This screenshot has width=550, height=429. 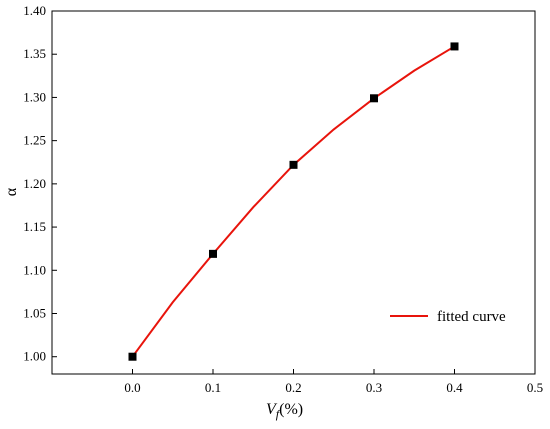 I want to click on legend: fitted curve, so click(x=448, y=317).